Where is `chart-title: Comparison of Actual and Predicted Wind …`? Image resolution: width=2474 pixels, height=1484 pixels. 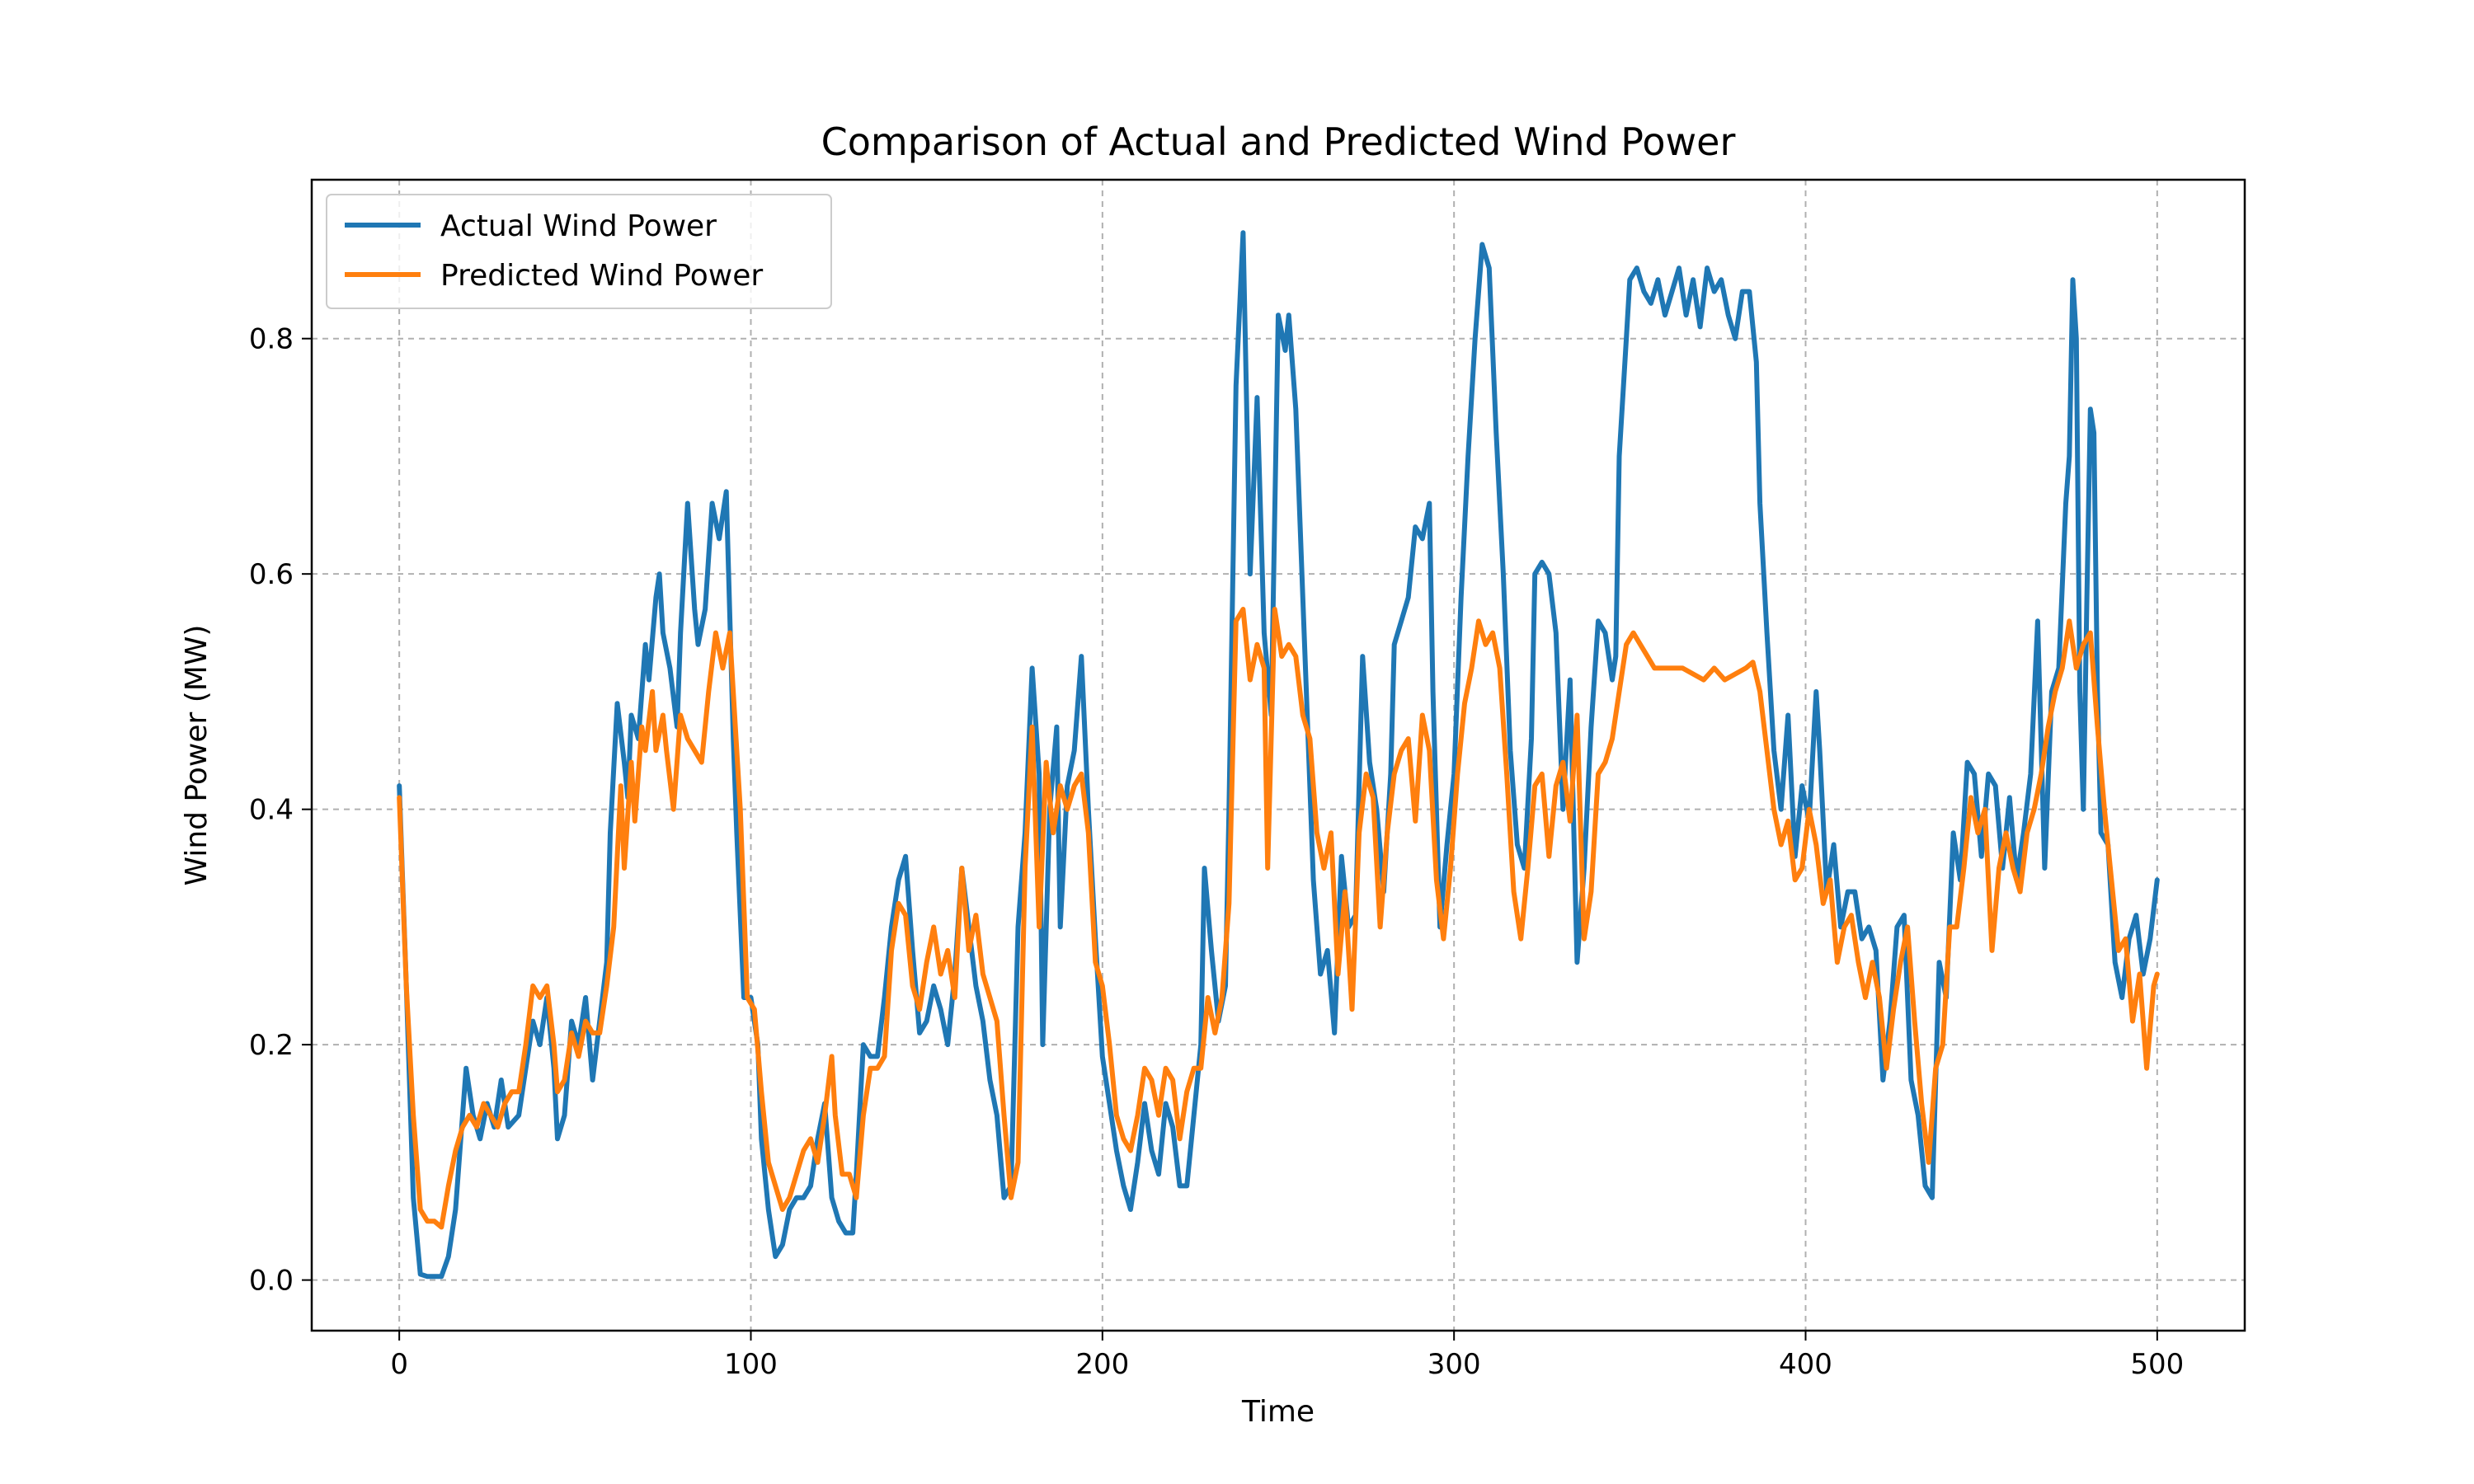 chart-title: Comparison of Actual and Predicted Wind … is located at coordinates (1278, 142).